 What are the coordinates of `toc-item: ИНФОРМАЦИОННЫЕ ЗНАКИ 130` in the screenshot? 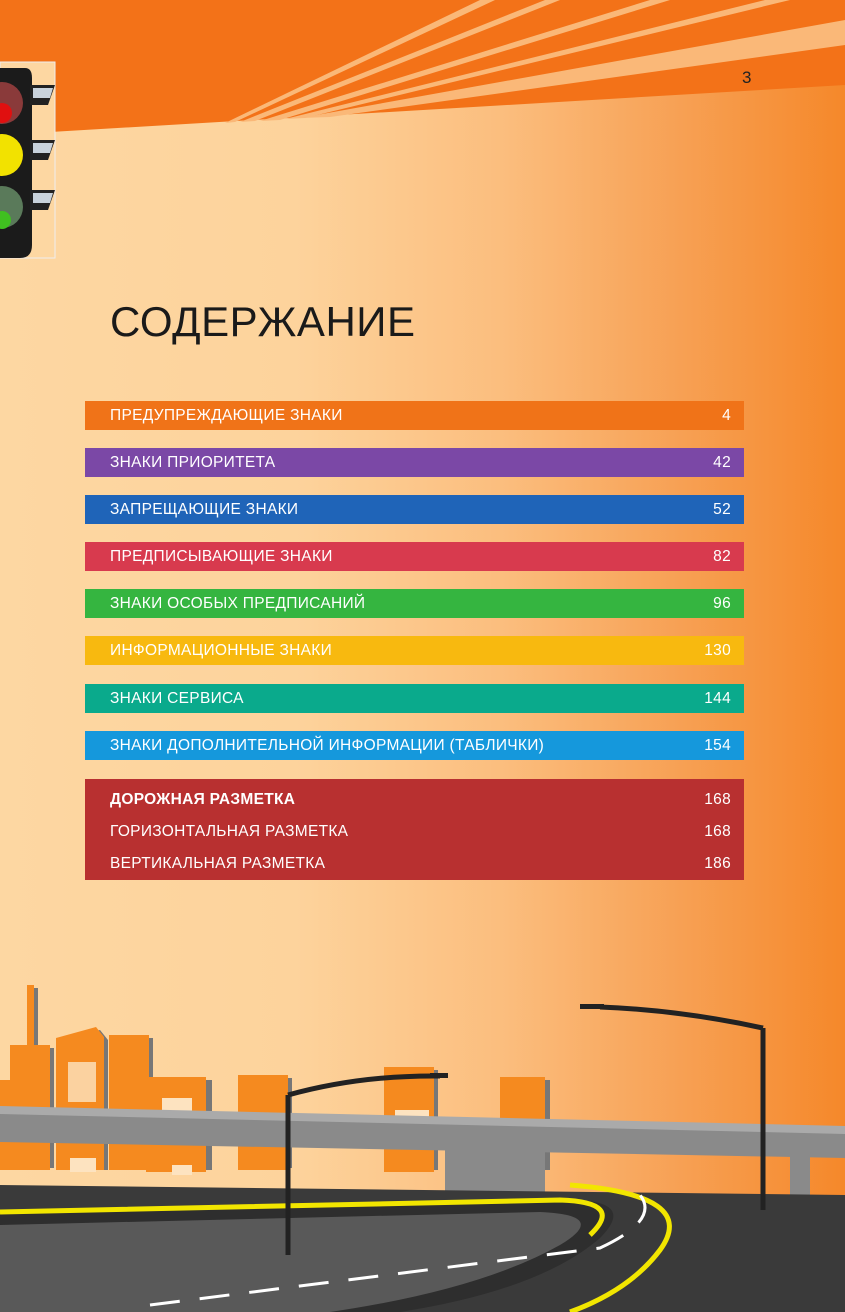 It's located at (414, 650).